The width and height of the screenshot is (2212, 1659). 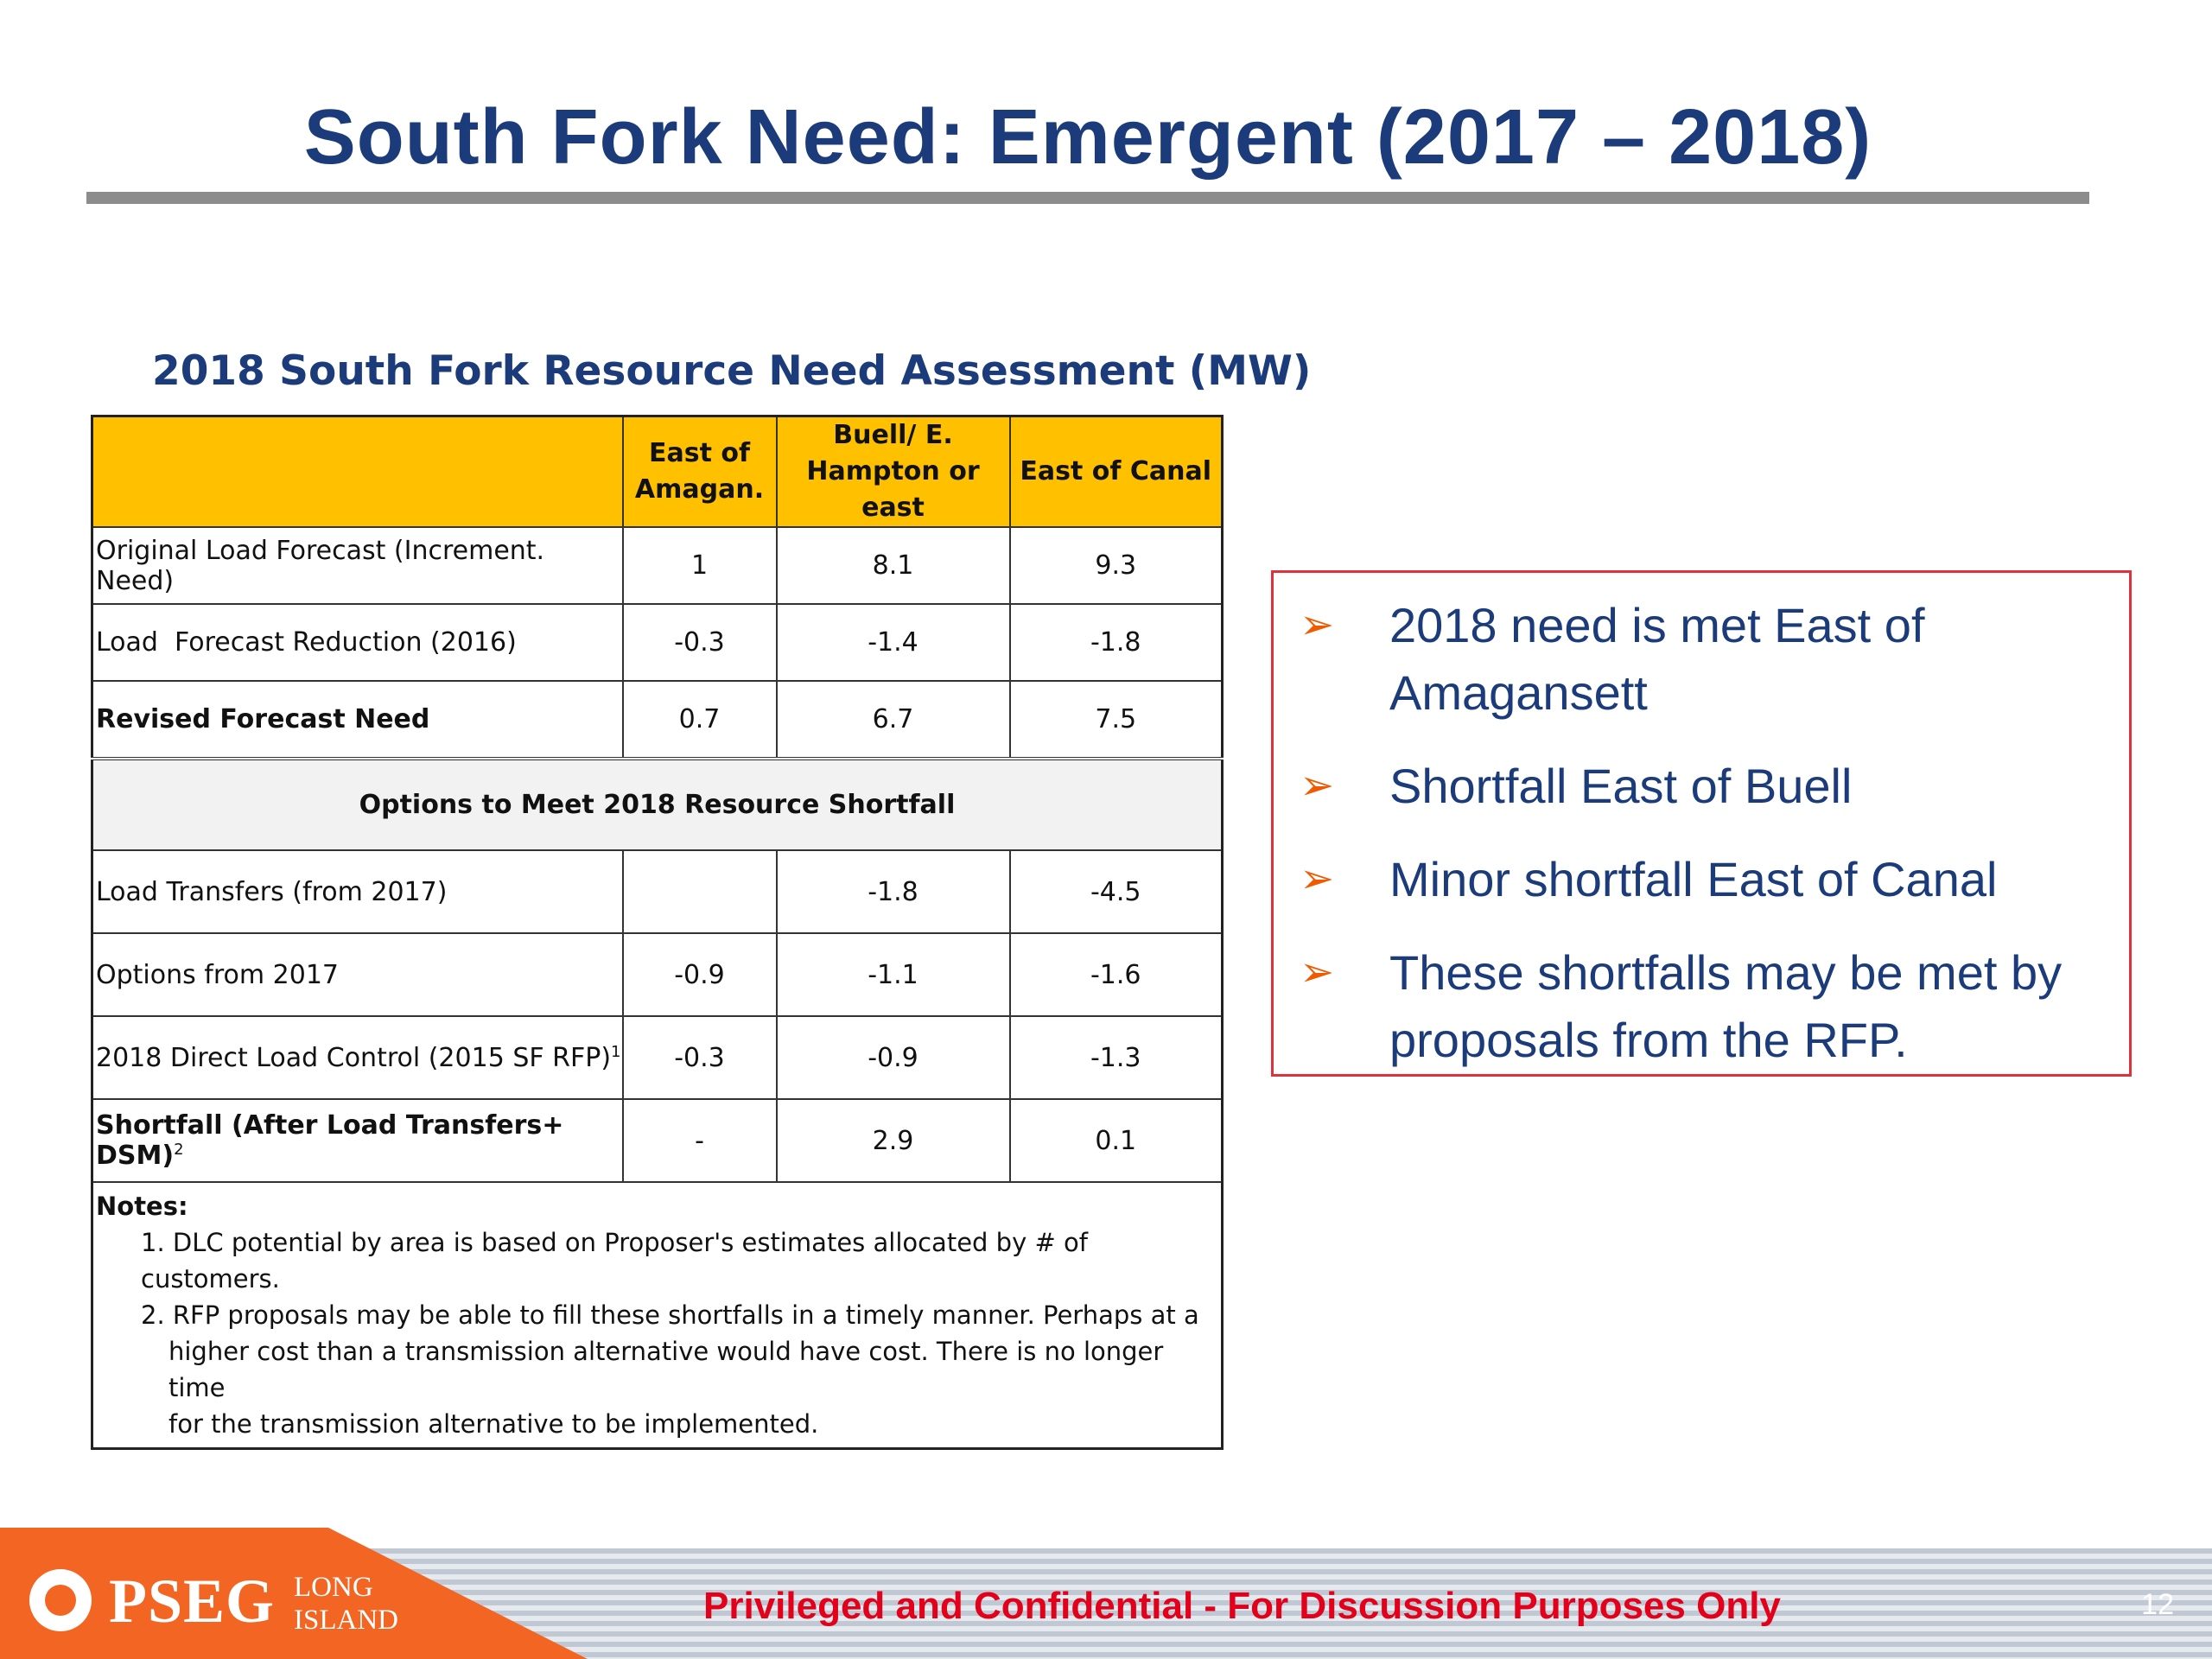 What do you see at coordinates (893, 974) in the screenshot?
I see `cell-value: -1.1` at bounding box center [893, 974].